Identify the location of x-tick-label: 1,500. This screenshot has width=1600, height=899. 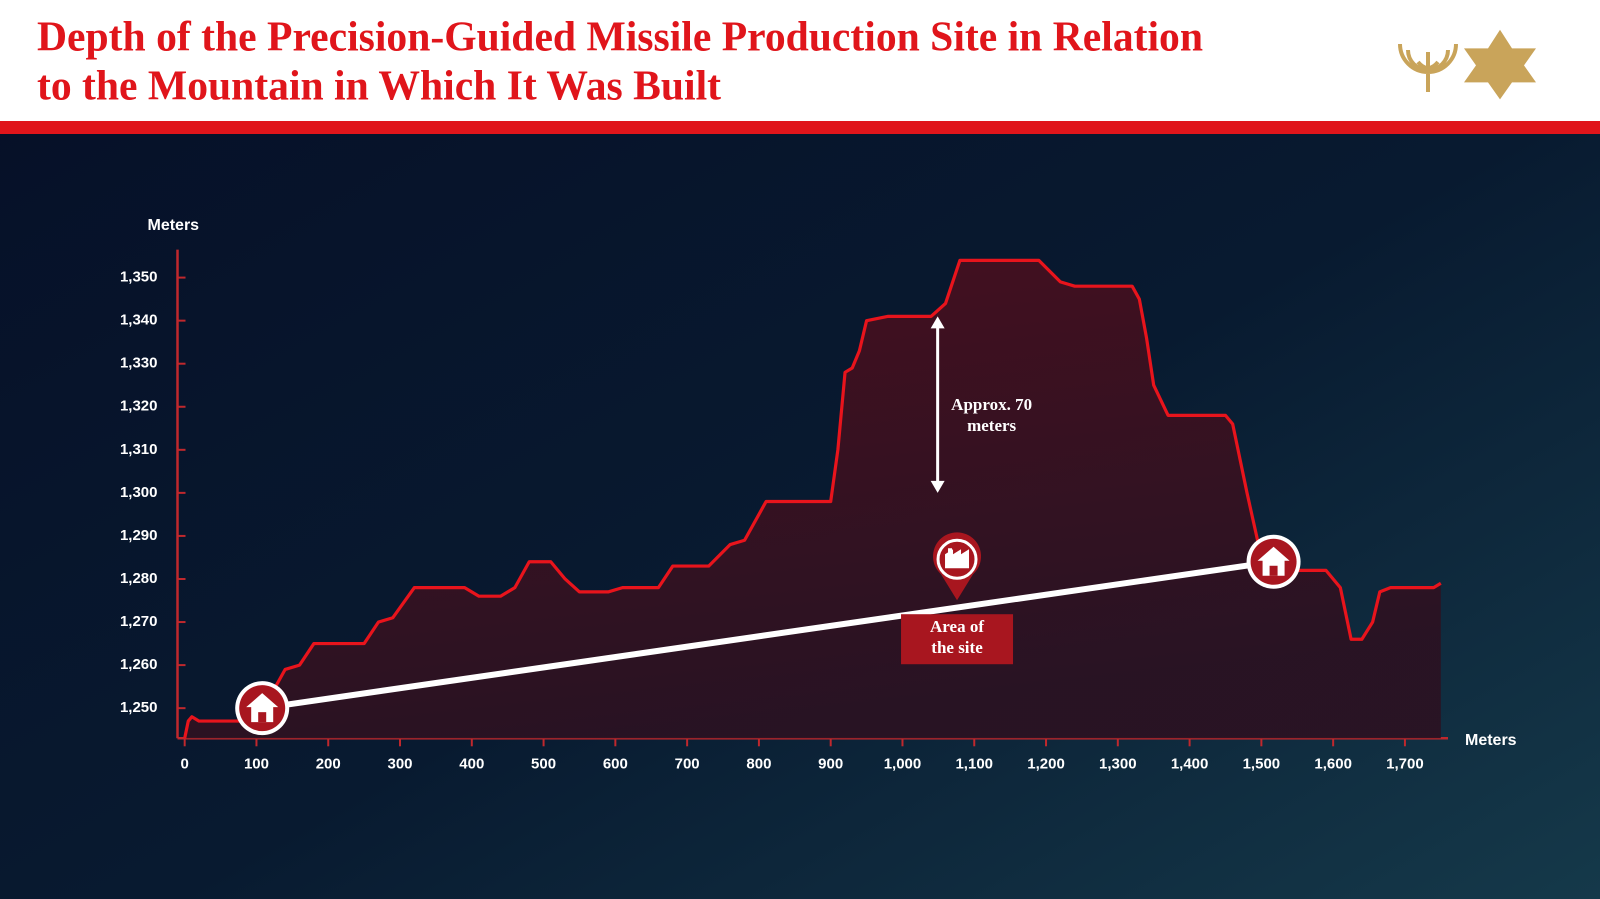
(1262, 763).